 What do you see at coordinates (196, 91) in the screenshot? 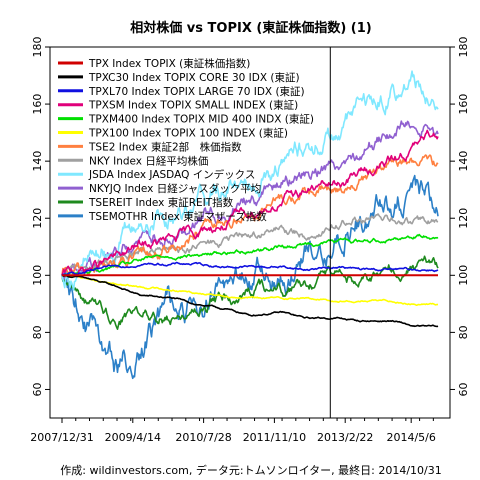
I see `legend-label-3: TPXL70 Index TOPIX LARGE 70 IDX (東証)` at bounding box center [196, 91].